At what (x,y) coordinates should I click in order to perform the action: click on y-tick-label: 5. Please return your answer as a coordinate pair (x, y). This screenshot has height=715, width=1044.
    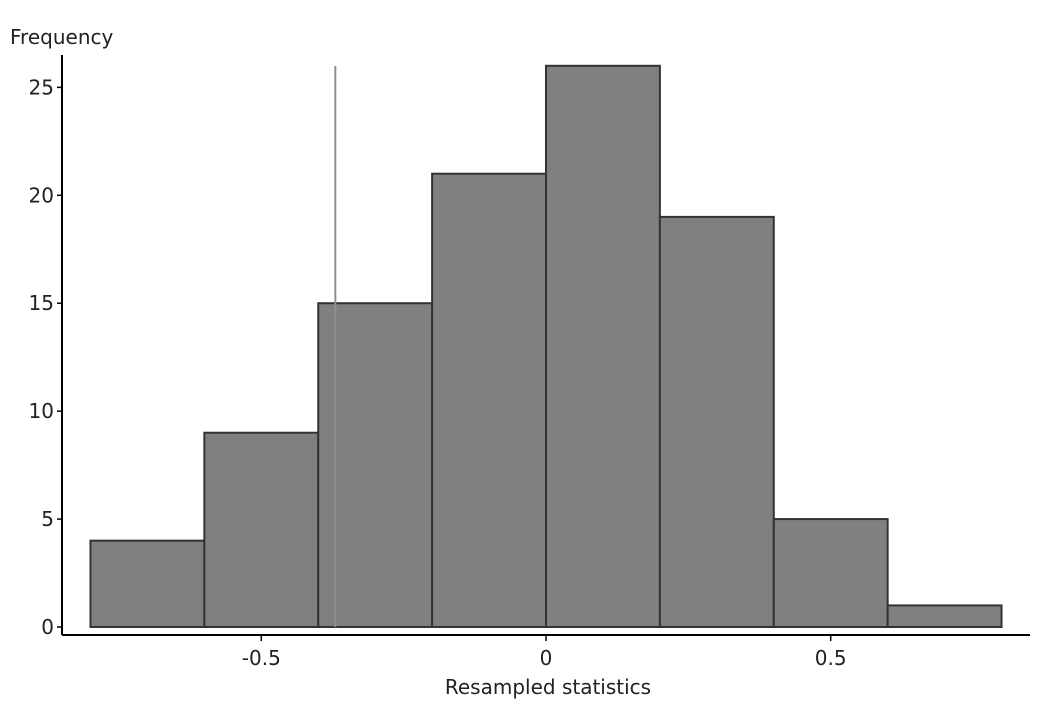
    Looking at the image, I should click on (47, 519).